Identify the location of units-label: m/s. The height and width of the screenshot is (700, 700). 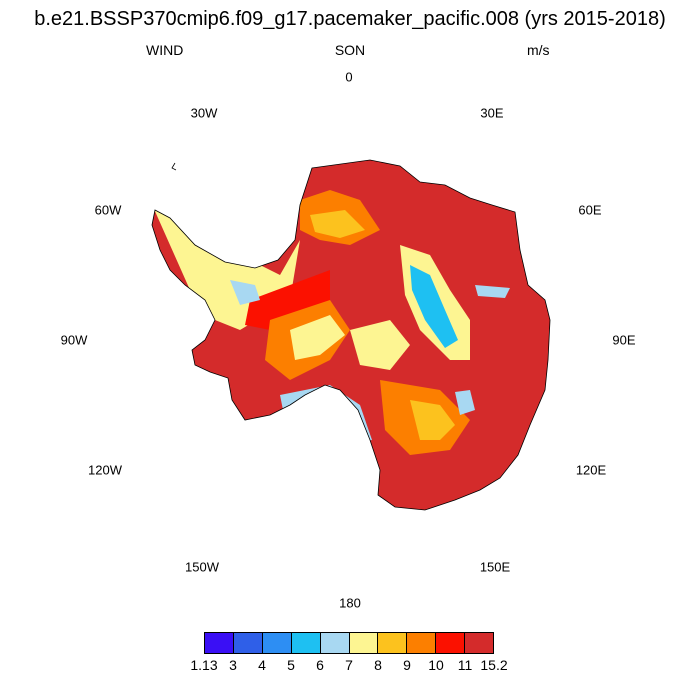
(538, 50).